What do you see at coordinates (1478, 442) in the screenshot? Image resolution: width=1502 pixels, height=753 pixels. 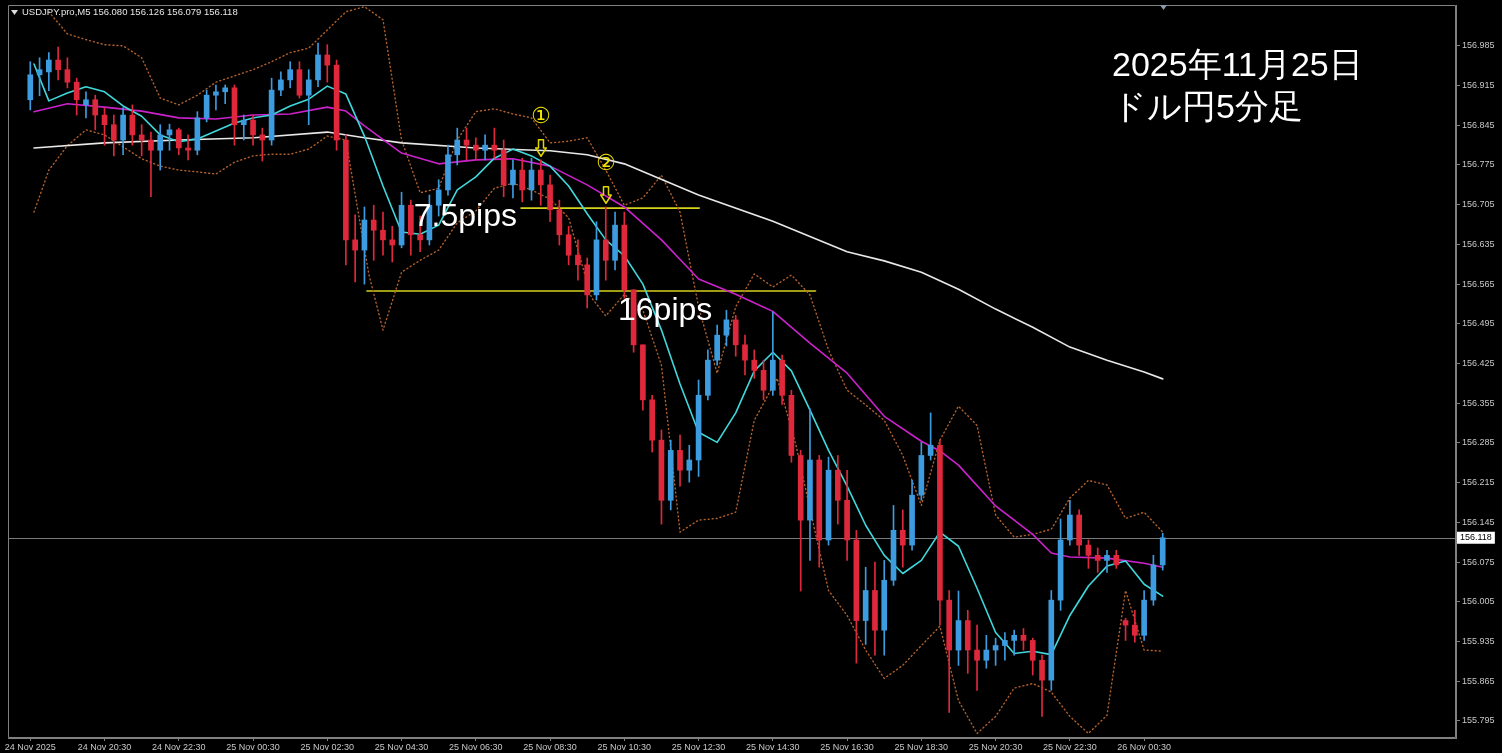 I see `y-tick-label: 156.285` at bounding box center [1478, 442].